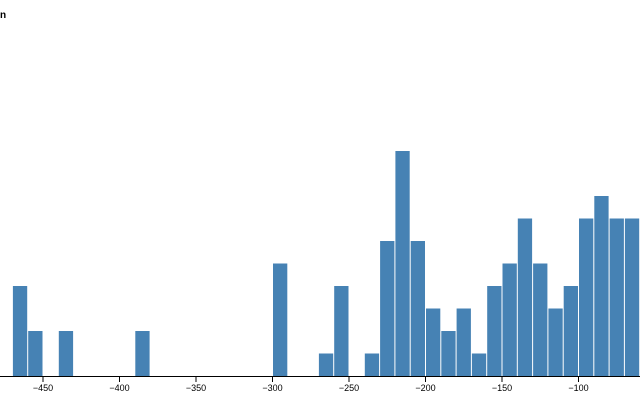  I want to click on x-tick-label-4: −250, so click(349, 388).